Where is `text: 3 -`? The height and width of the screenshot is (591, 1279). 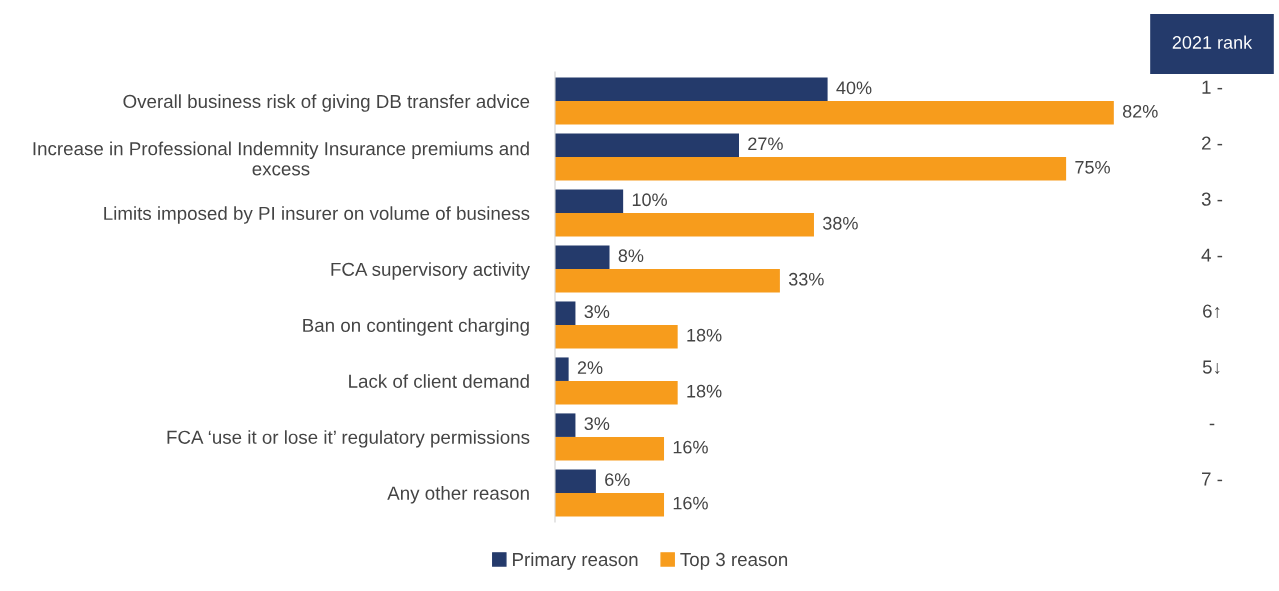 text: 3 - is located at coordinates (1212, 199).